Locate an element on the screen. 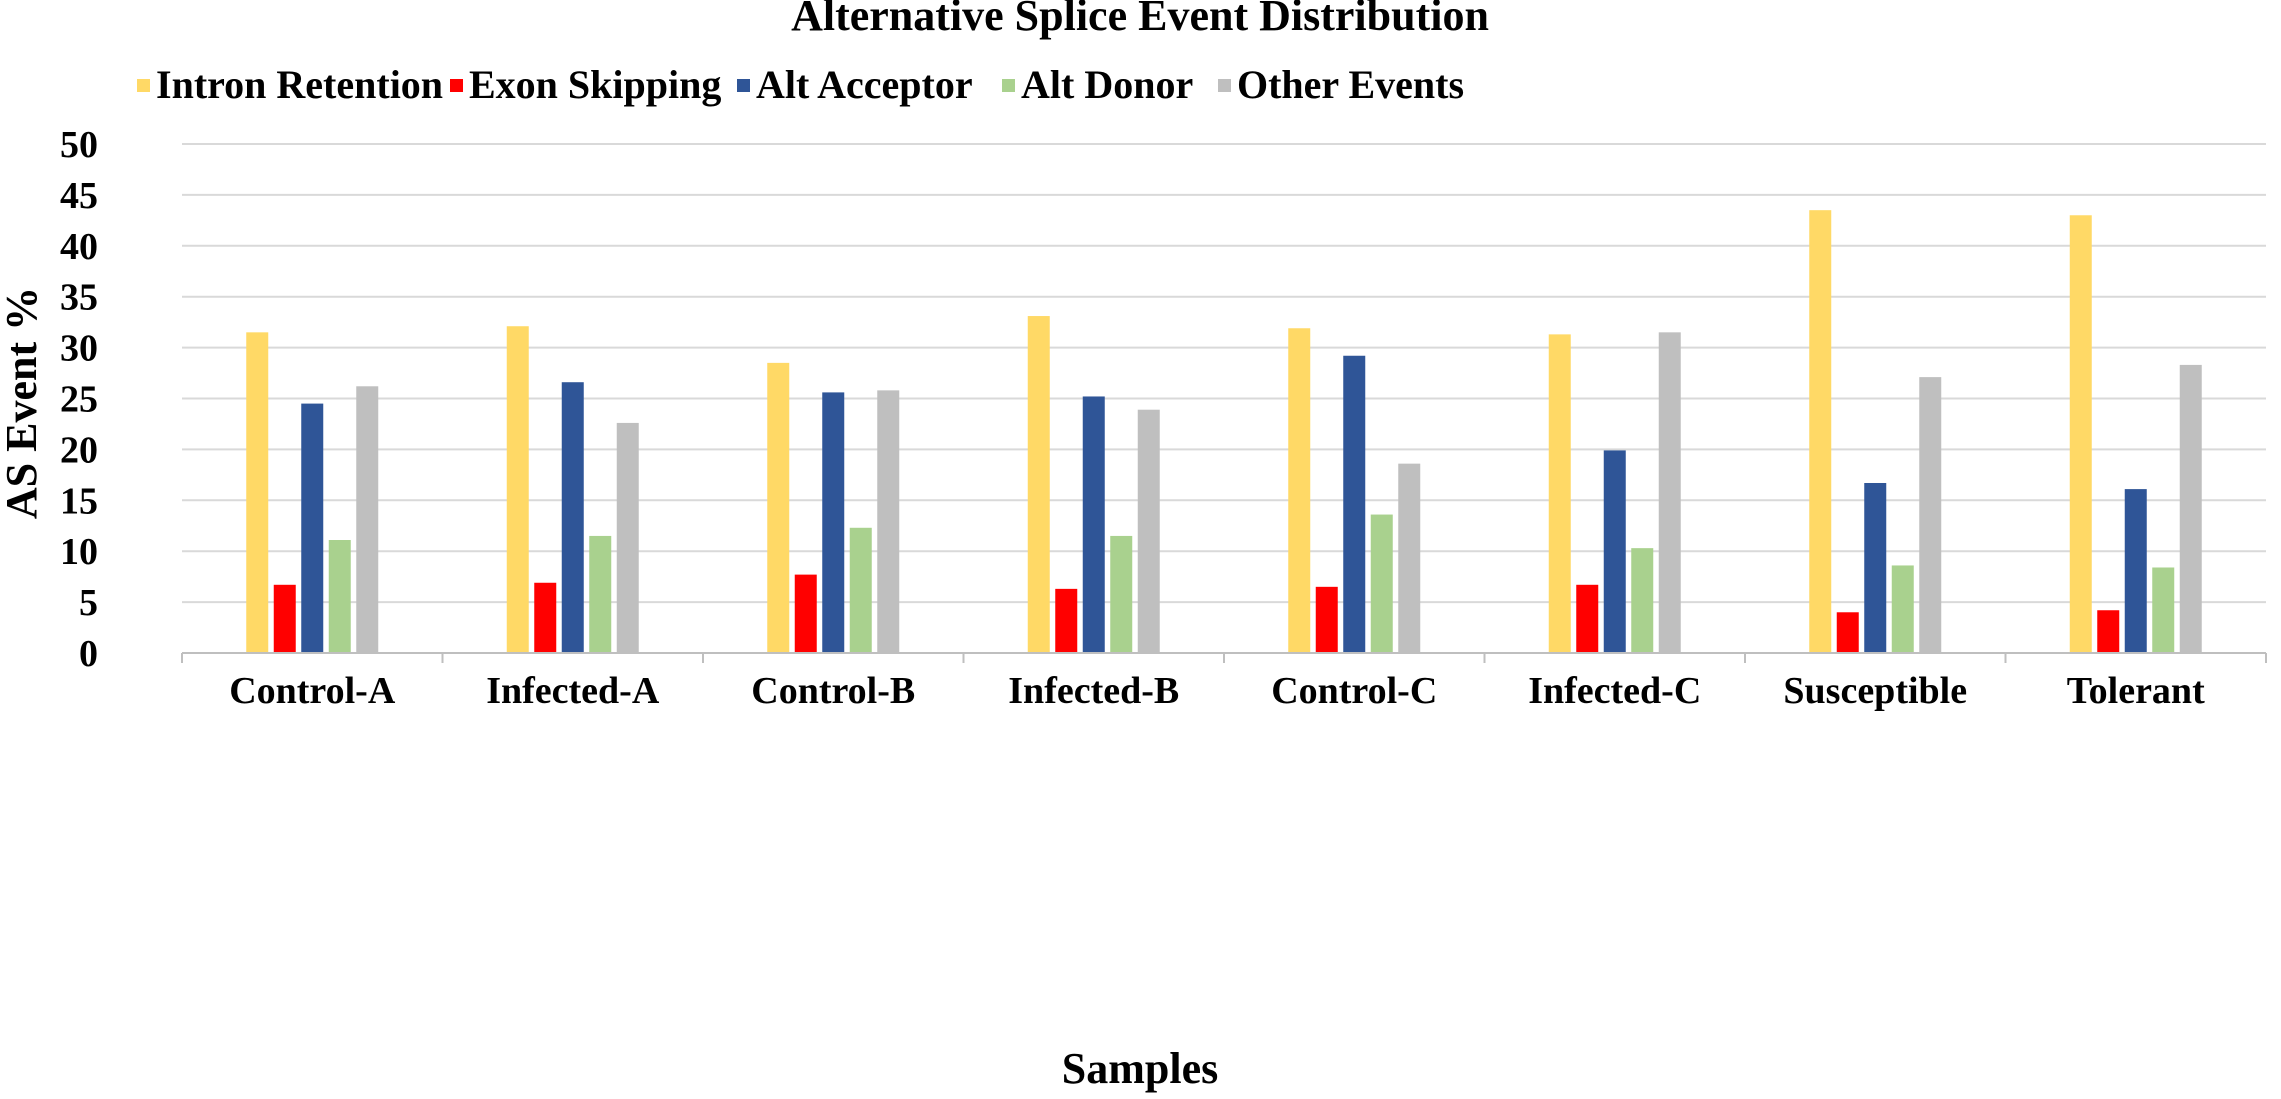  bar-control-b-alt-donor is located at coordinates (860, 590).